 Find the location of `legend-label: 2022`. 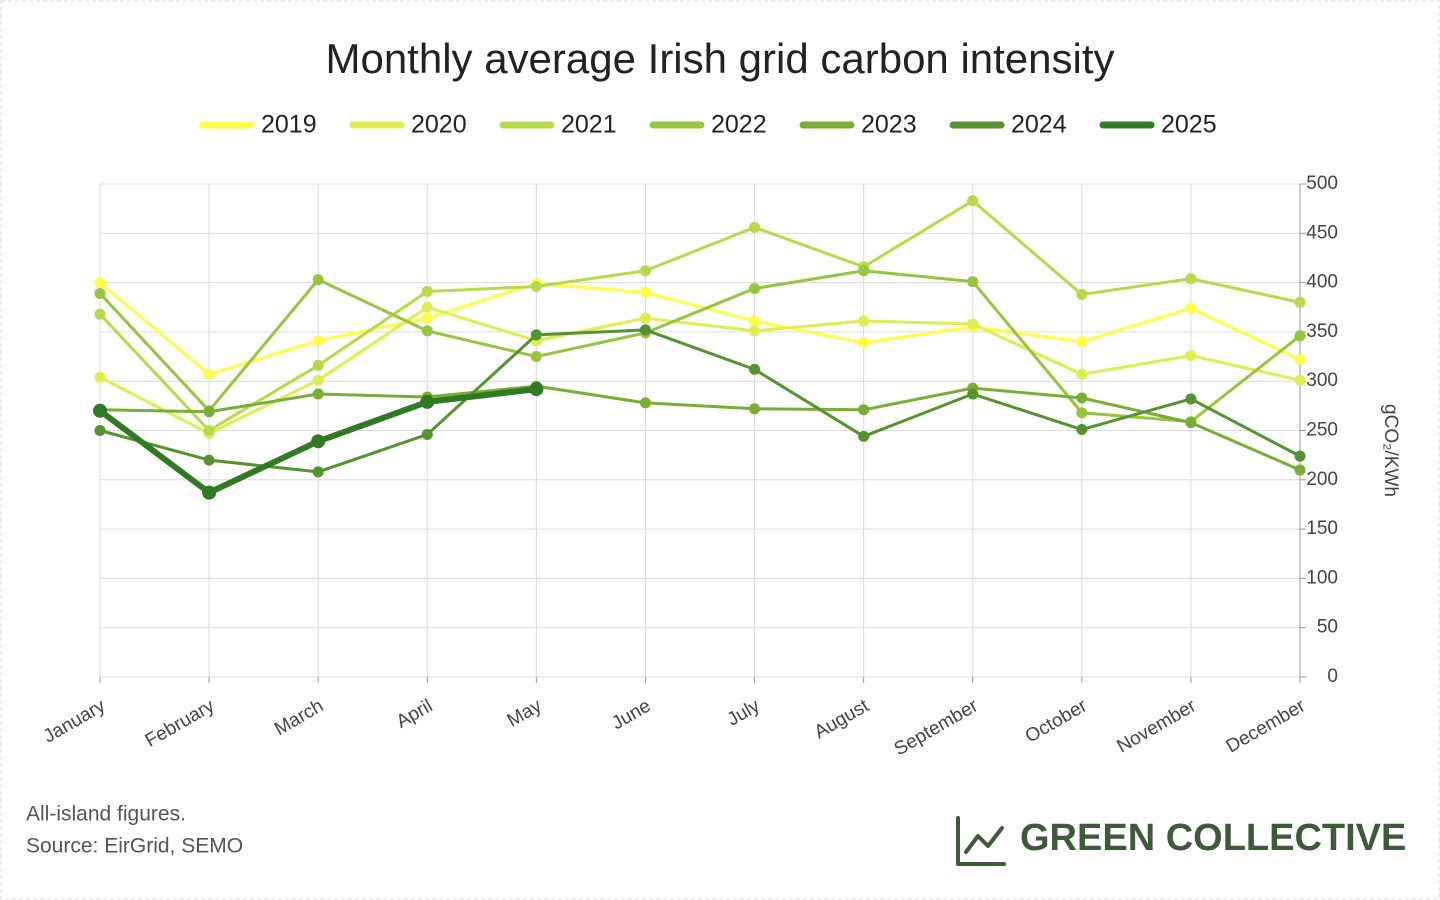

legend-label: 2022 is located at coordinates (739, 125).